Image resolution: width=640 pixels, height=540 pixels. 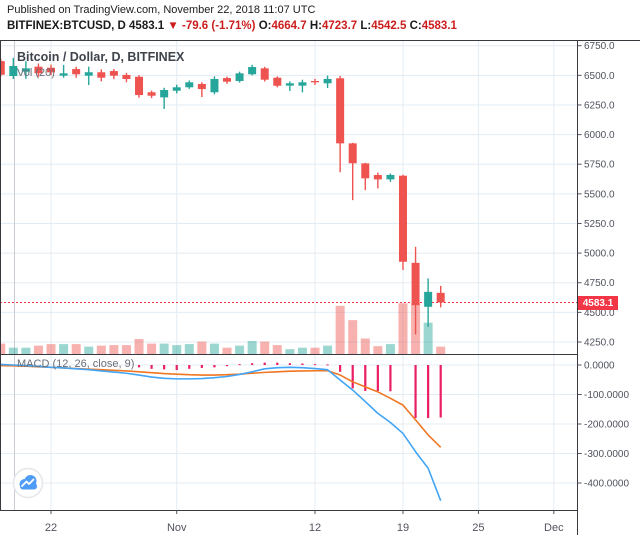 I want to click on ohlc-segment: 4723.7, so click(x=341, y=26).